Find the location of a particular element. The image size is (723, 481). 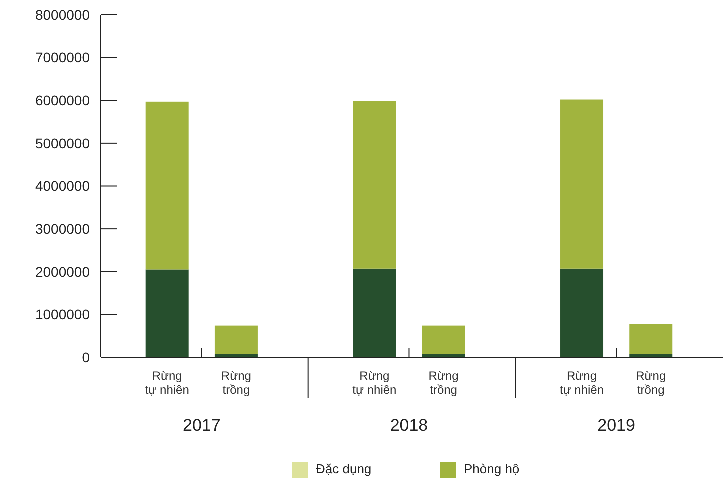

y-tick-label: 2000000 is located at coordinates (62, 272).